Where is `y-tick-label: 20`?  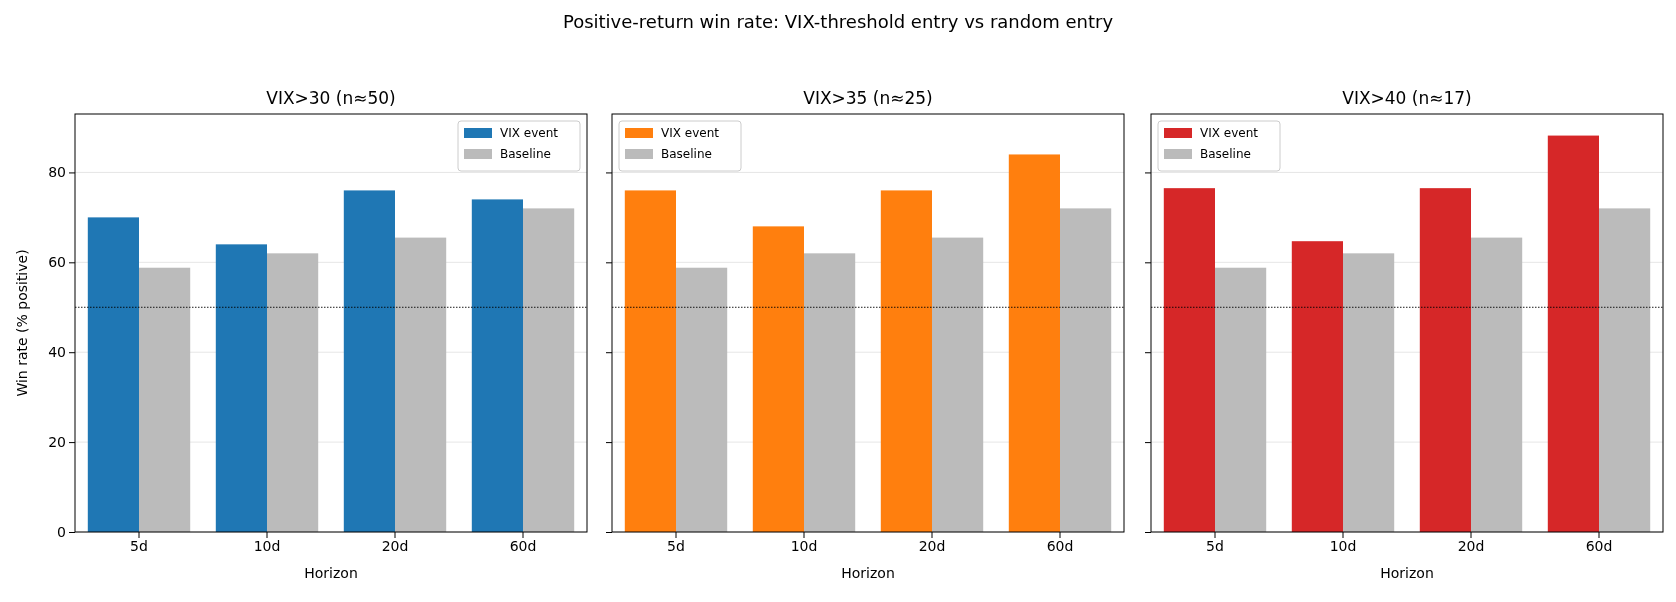 y-tick-label: 20 is located at coordinates (57, 442).